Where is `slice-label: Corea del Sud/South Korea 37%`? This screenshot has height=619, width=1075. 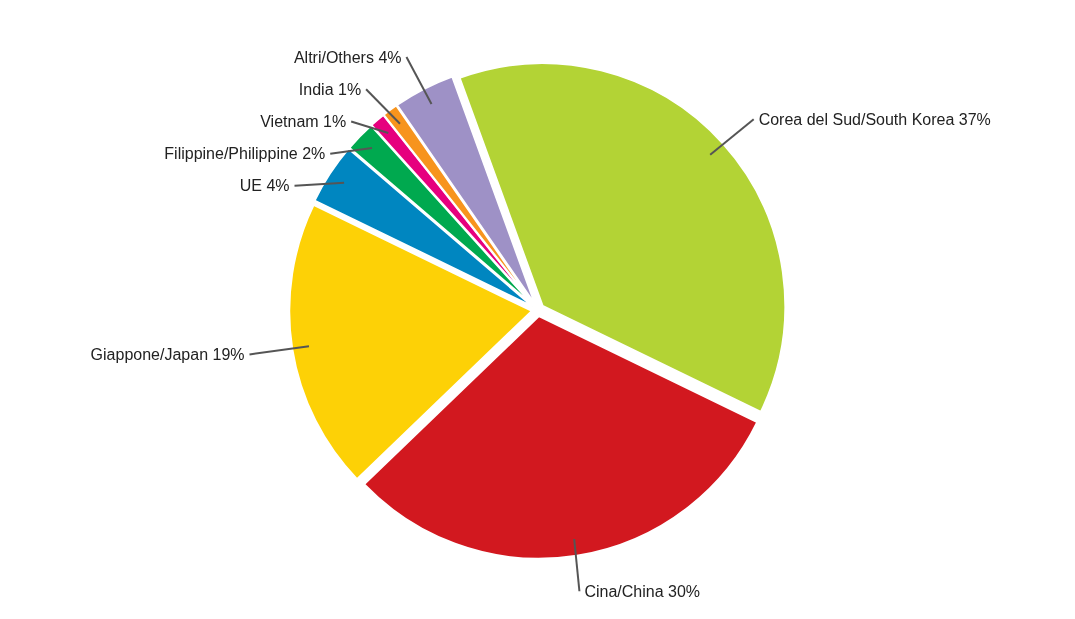 slice-label: Corea del Sud/South Korea 37% is located at coordinates (874, 119).